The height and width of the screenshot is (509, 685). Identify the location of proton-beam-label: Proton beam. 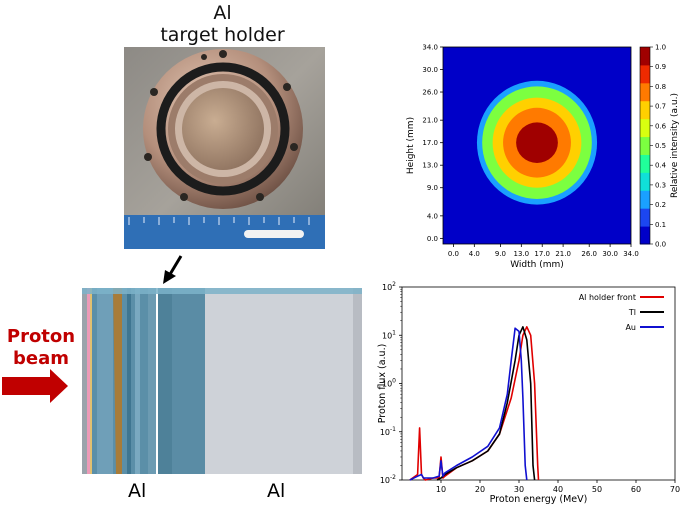
(42, 348).